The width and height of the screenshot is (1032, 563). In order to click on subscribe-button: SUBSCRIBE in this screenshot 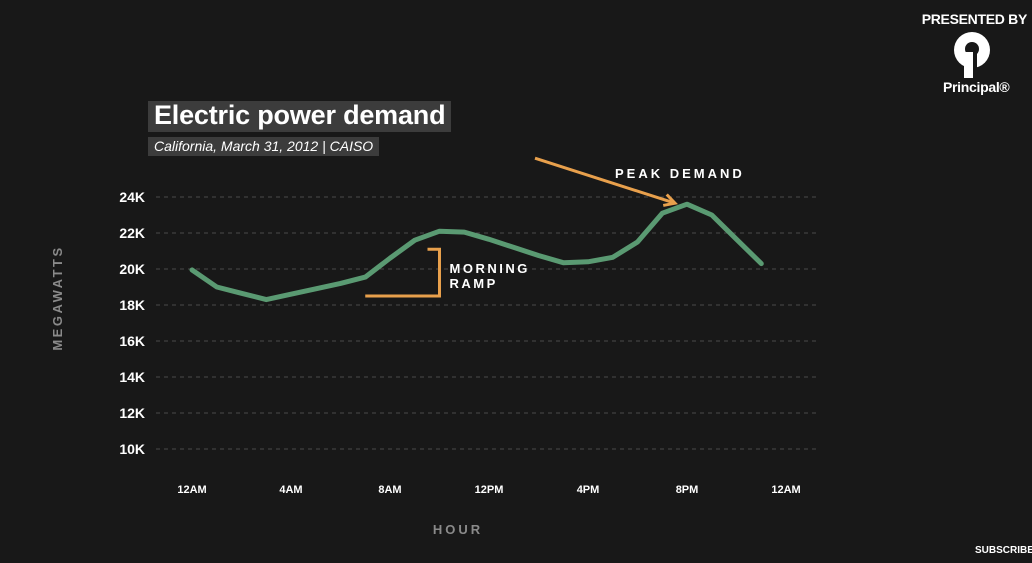, I will do `click(1003, 550)`.